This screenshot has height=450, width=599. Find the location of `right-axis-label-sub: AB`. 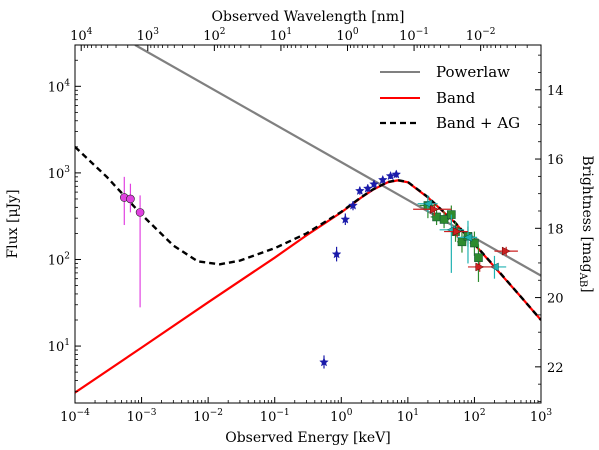

right-axis-label-sub: AB is located at coordinates (582, 280).